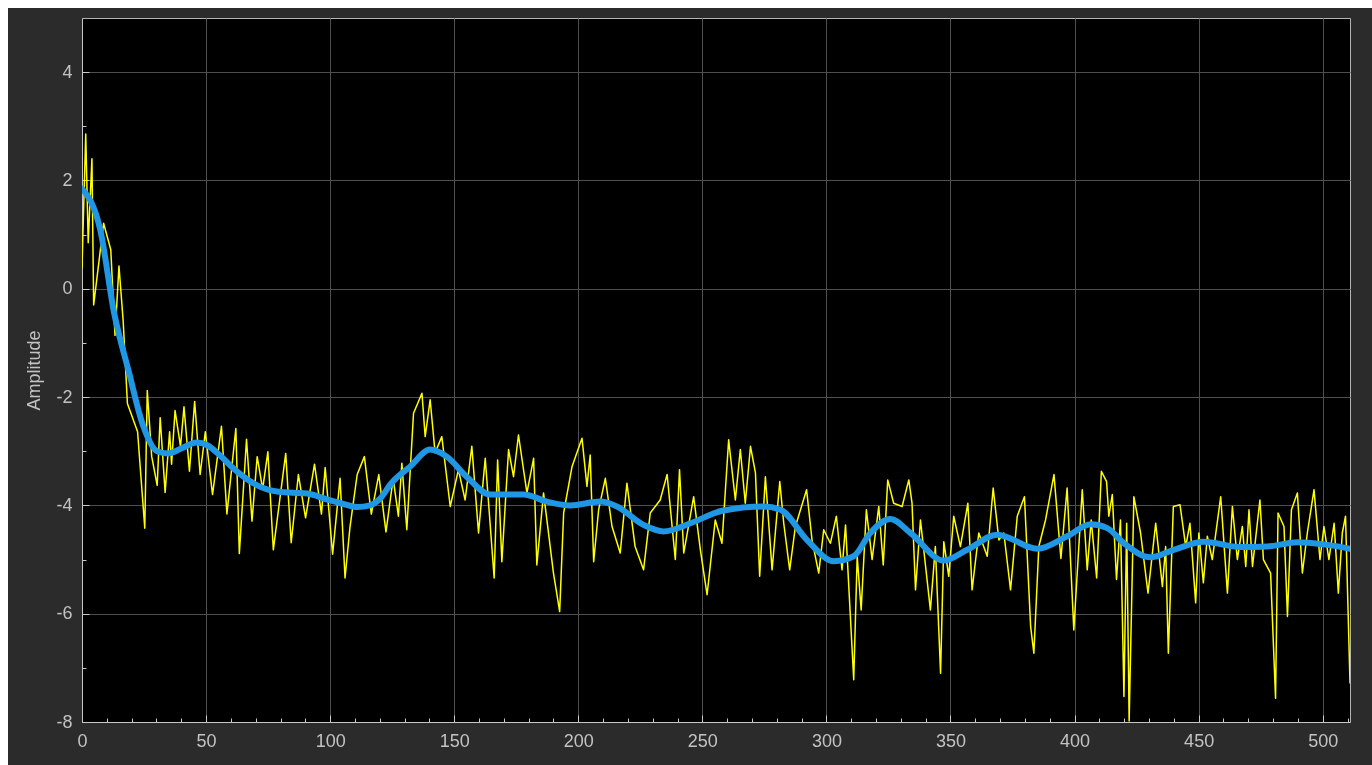 This screenshot has width=1372, height=765. Describe the element at coordinates (1075, 740) in the screenshot. I see `x-tick-label: 400` at that location.